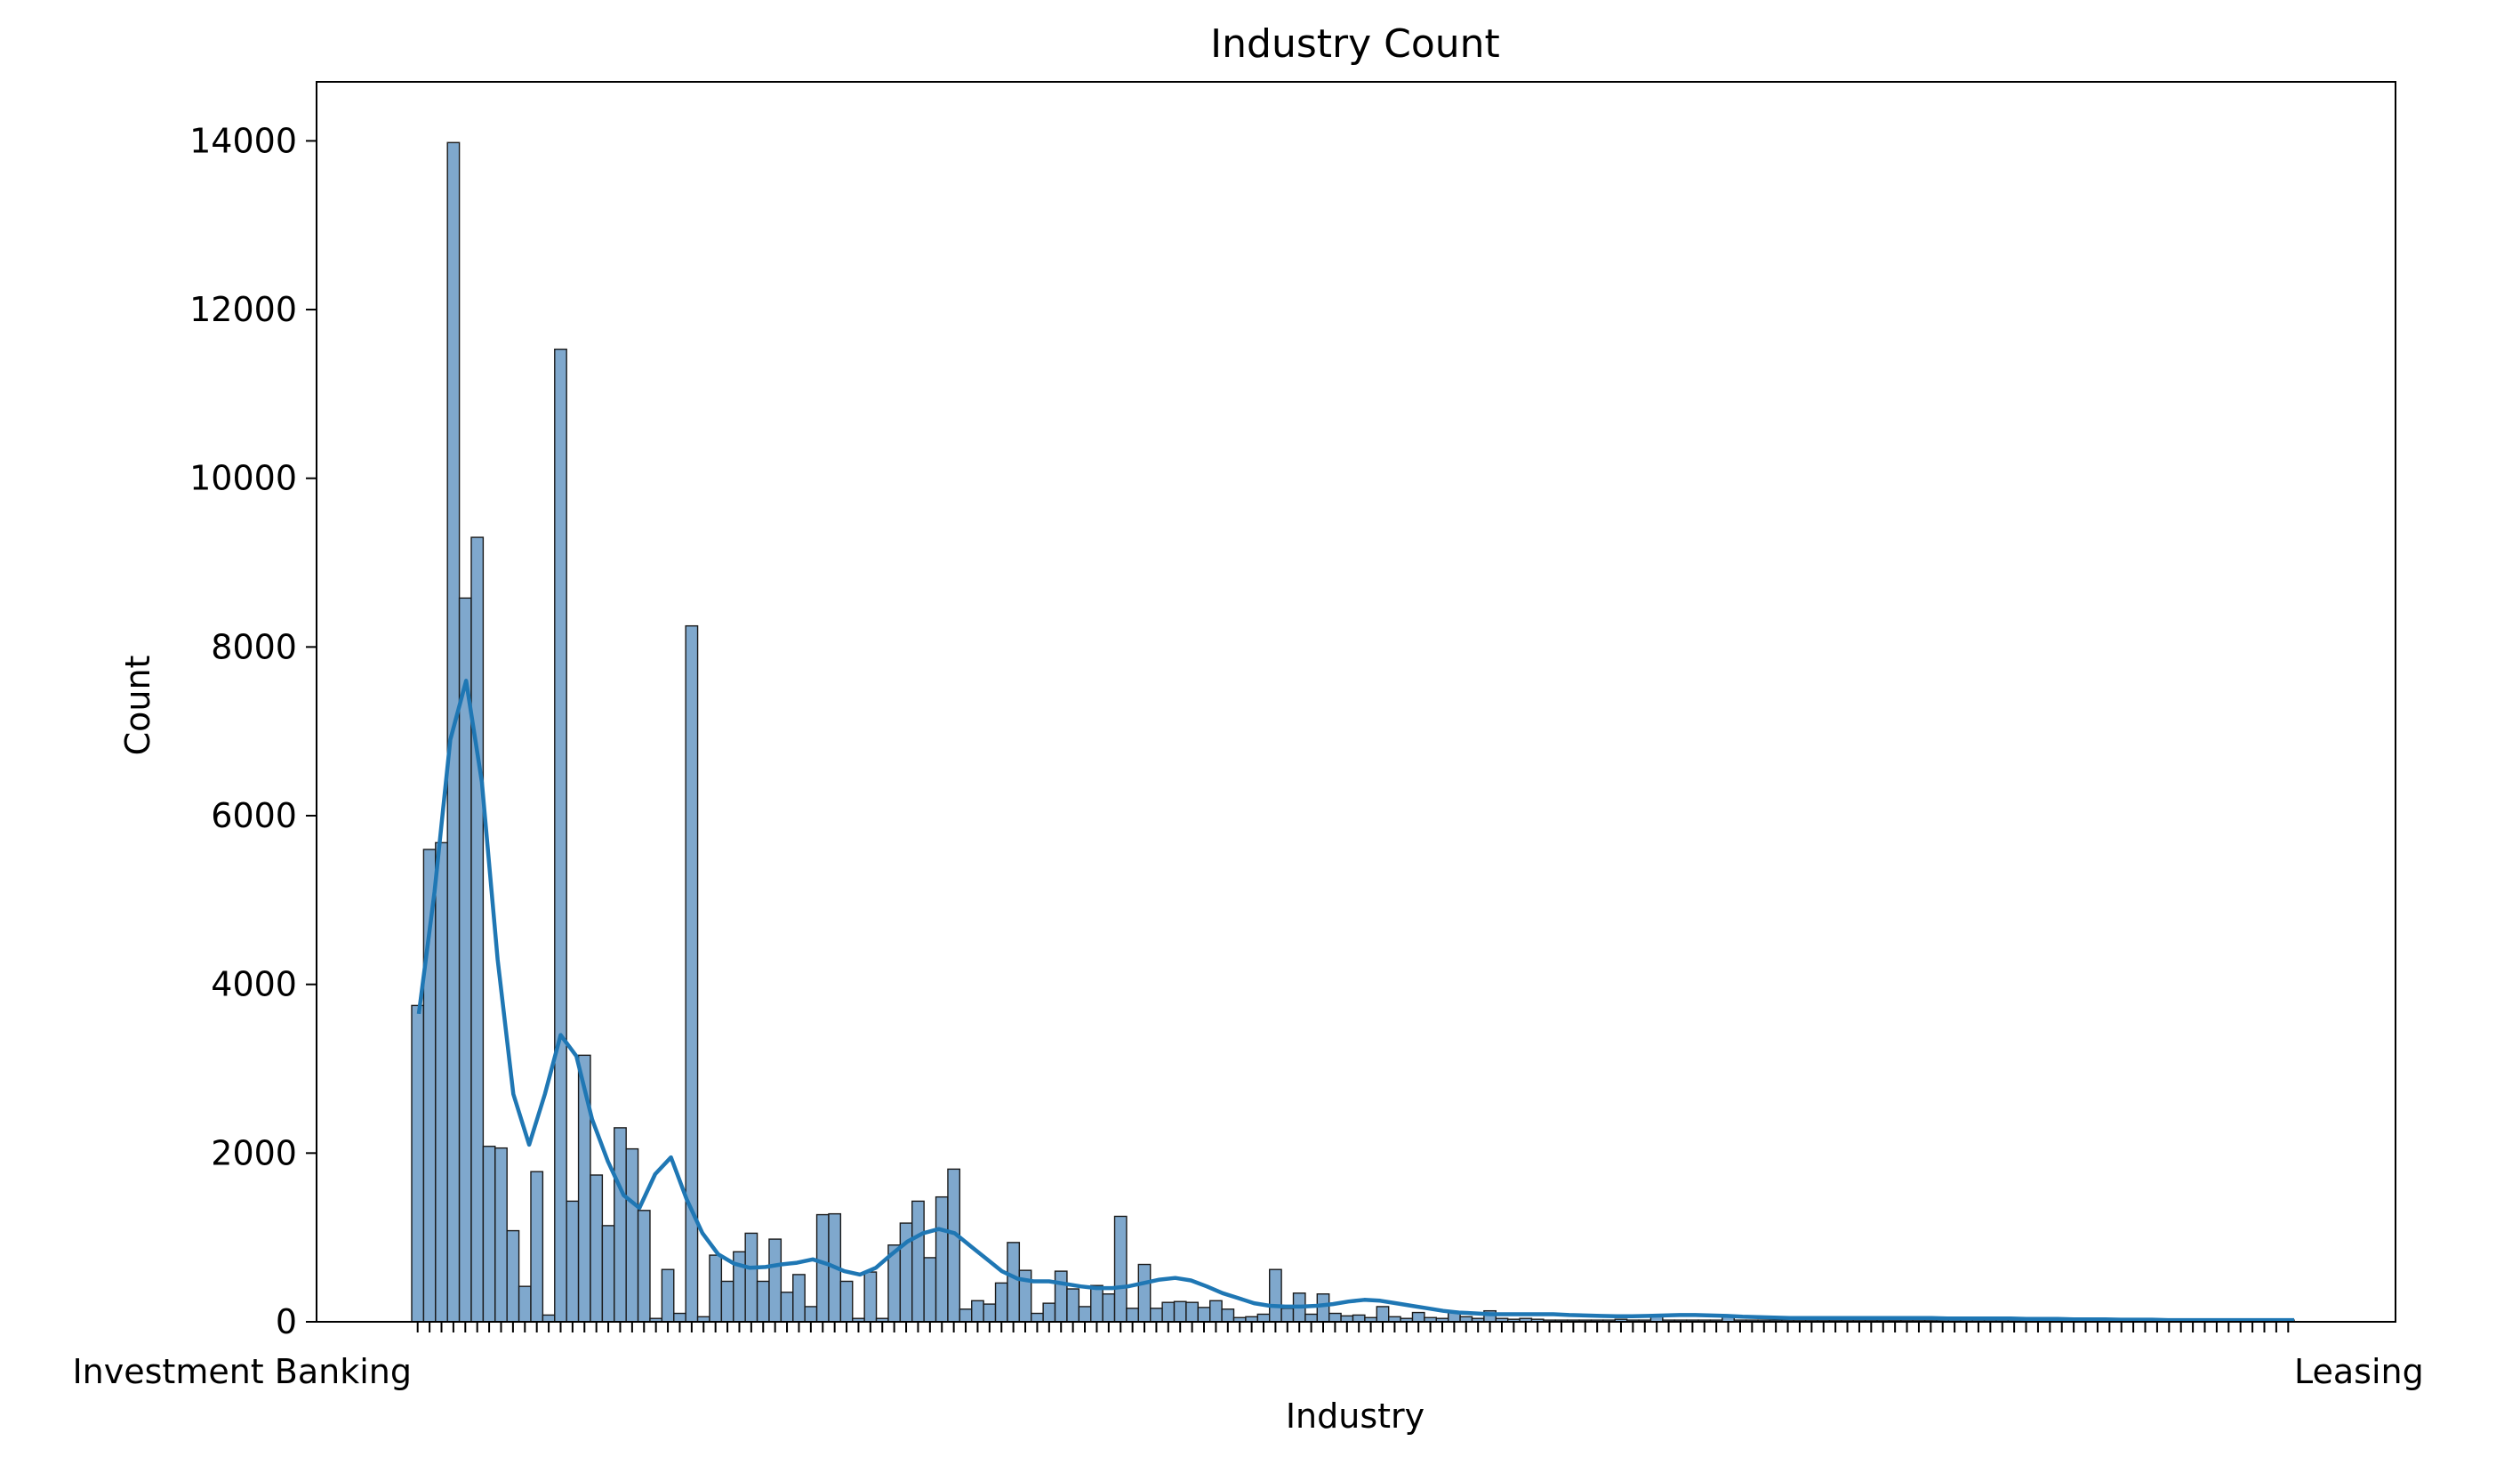 The width and height of the screenshot is (2520, 1457). I want to click on y-tick-label: 4000, so click(254, 984).